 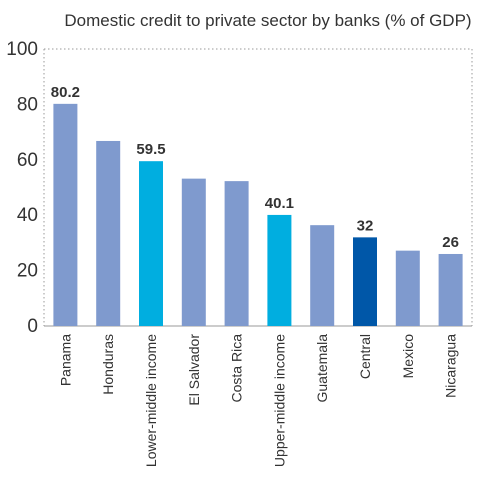 I want to click on y-tick-label: 60, so click(x=27, y=160).